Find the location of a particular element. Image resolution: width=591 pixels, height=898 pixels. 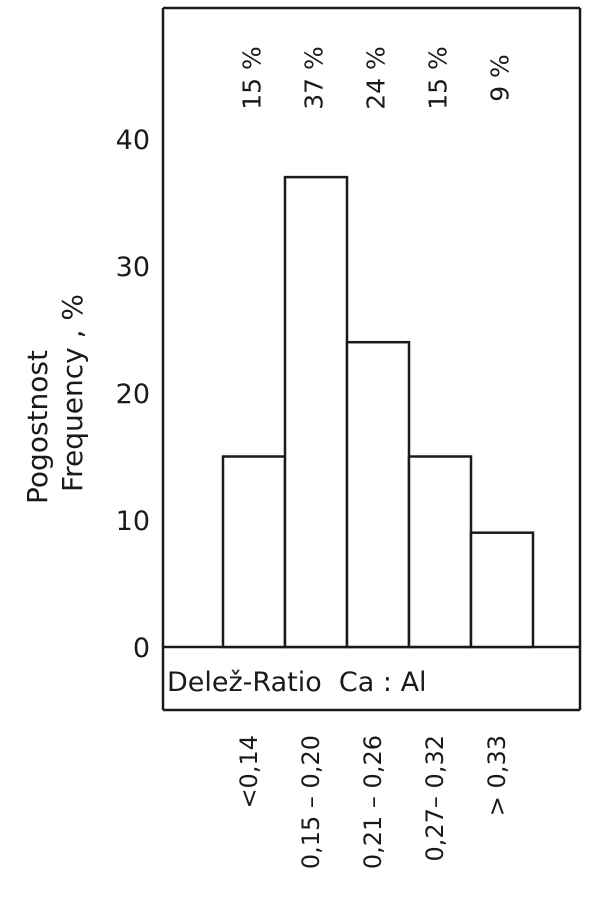

y-tick-label: 40 is located at coordinates (133, 140).